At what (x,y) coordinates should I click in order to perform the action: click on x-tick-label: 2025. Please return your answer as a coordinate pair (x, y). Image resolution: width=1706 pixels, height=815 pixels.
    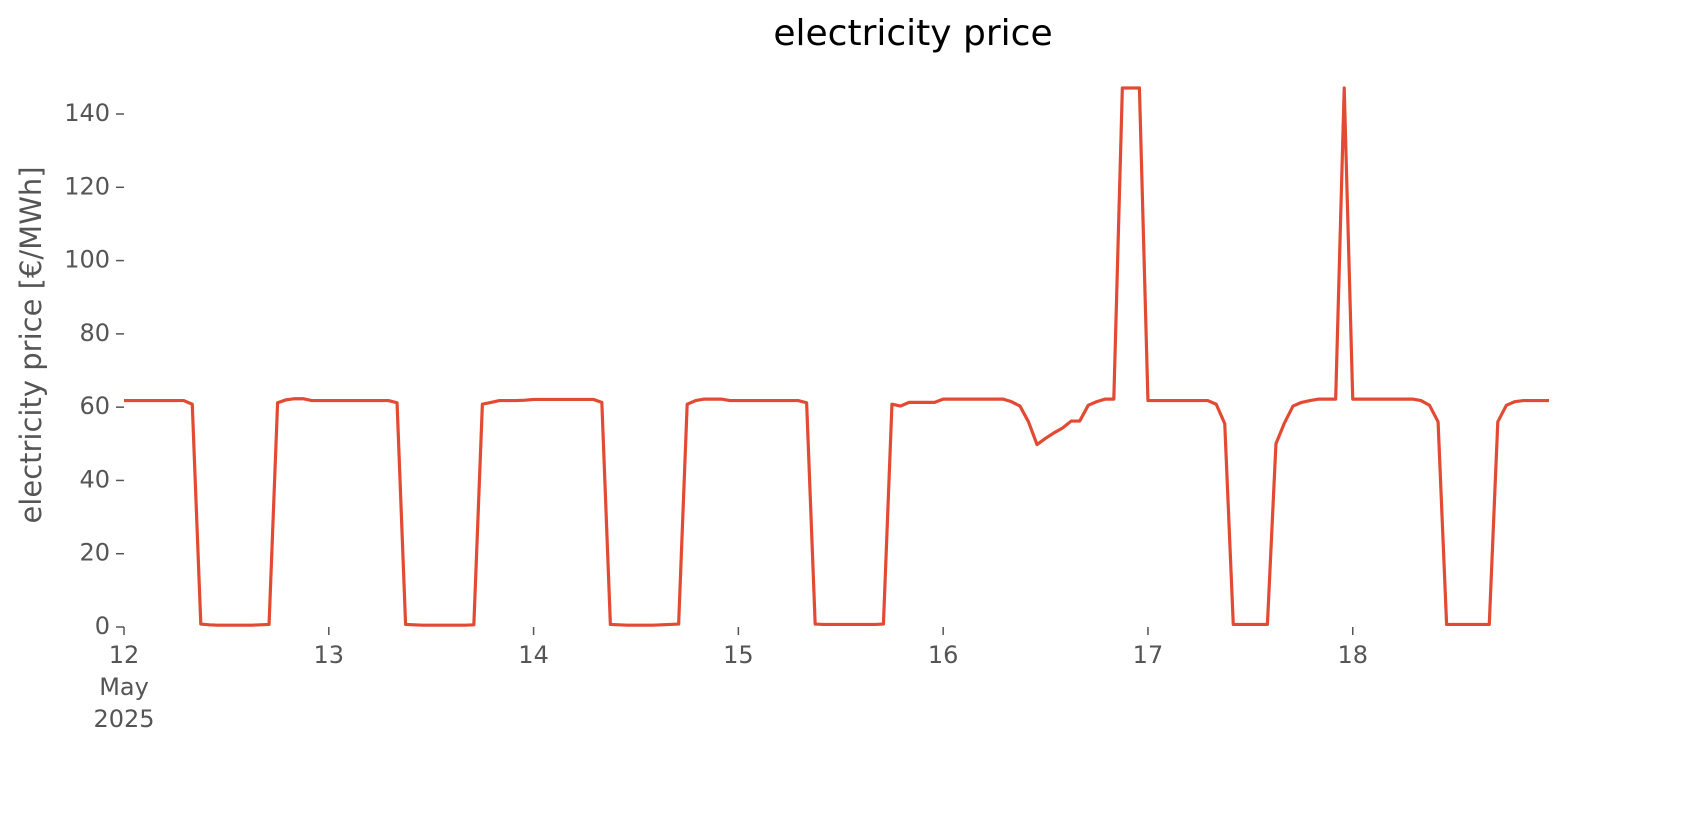
    Looking at the image, I should click on (123, 719).